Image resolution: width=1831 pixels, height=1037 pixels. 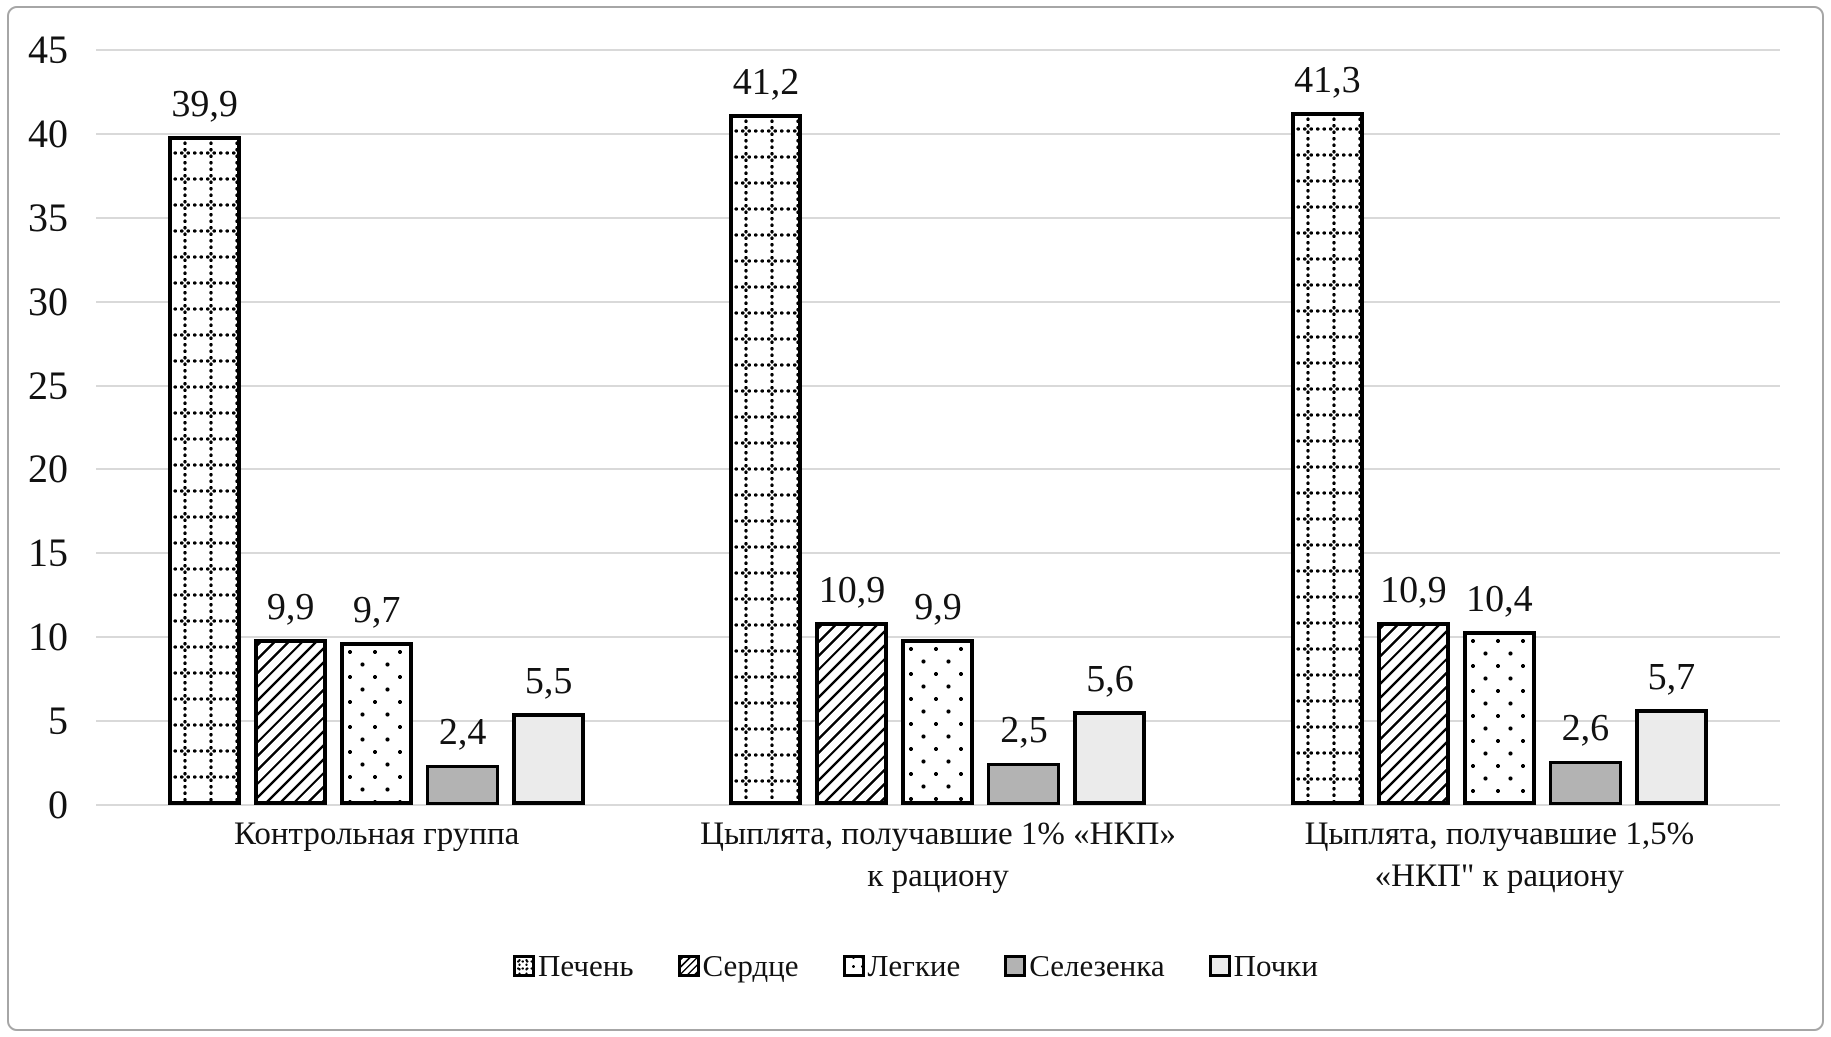 What do you see at coordinates (48, 49) in the screenshot?
I see `y-axis-tick-label: 45` at bounding box center [48, 49].